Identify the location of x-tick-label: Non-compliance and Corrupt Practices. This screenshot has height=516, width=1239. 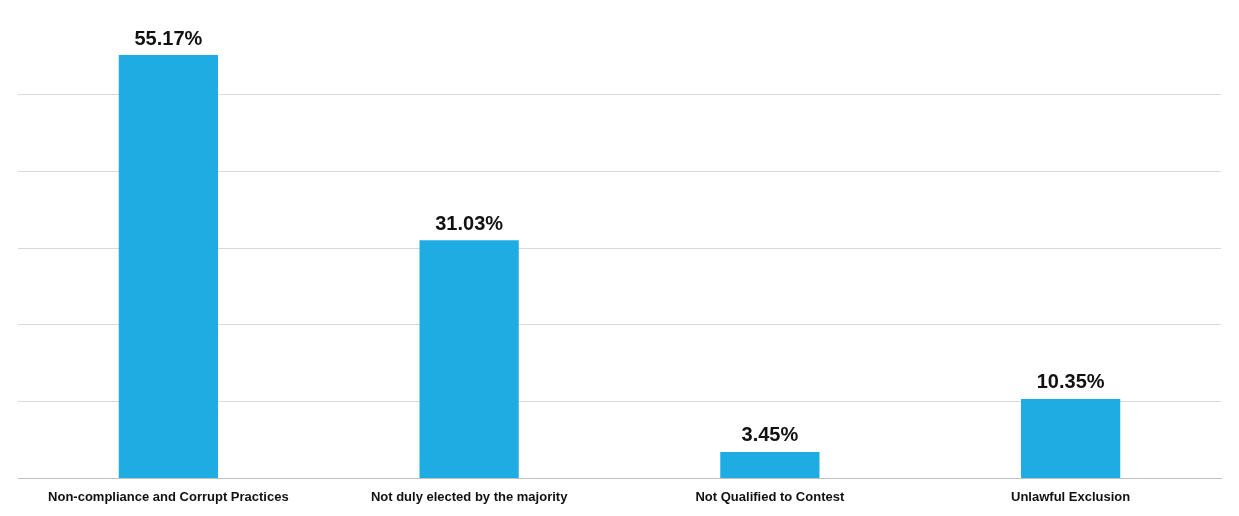
(168, 496).